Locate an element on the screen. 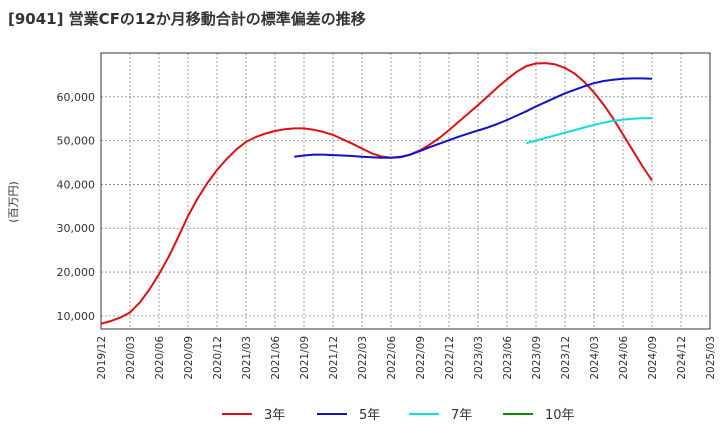 This screenshot has height=440, width=720. legend-label-3: 10年 is located at coordinates (560, 415).